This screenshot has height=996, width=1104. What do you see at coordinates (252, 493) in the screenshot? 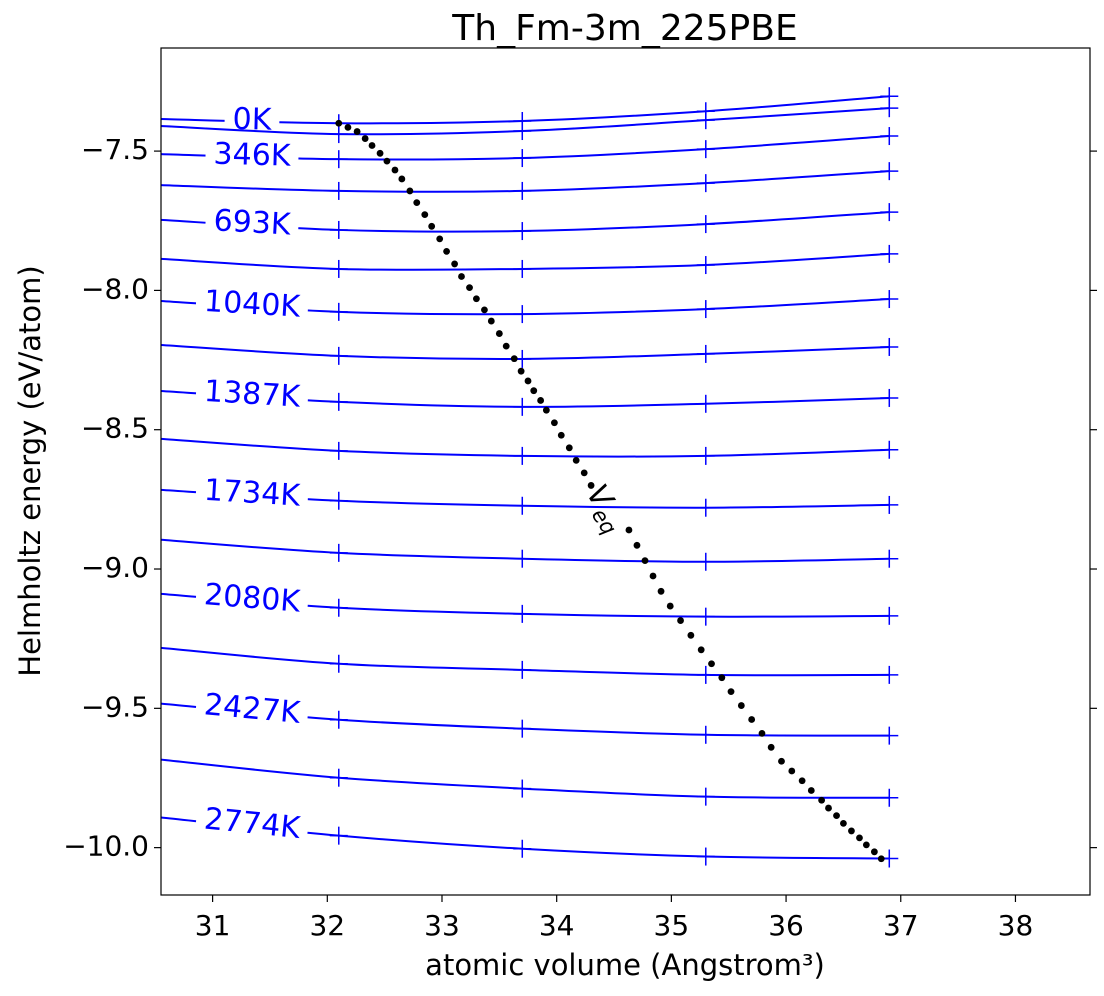
I see `curve-label-group: 1734K` at bounding box center [252, 493].